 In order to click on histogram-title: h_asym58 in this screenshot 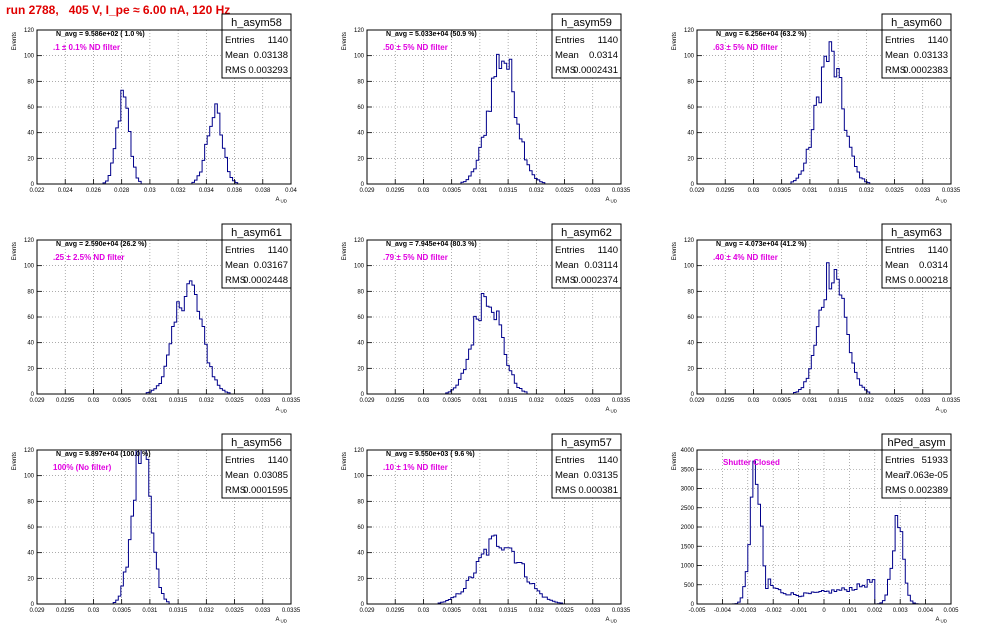, I will do `click(256, 23)`.